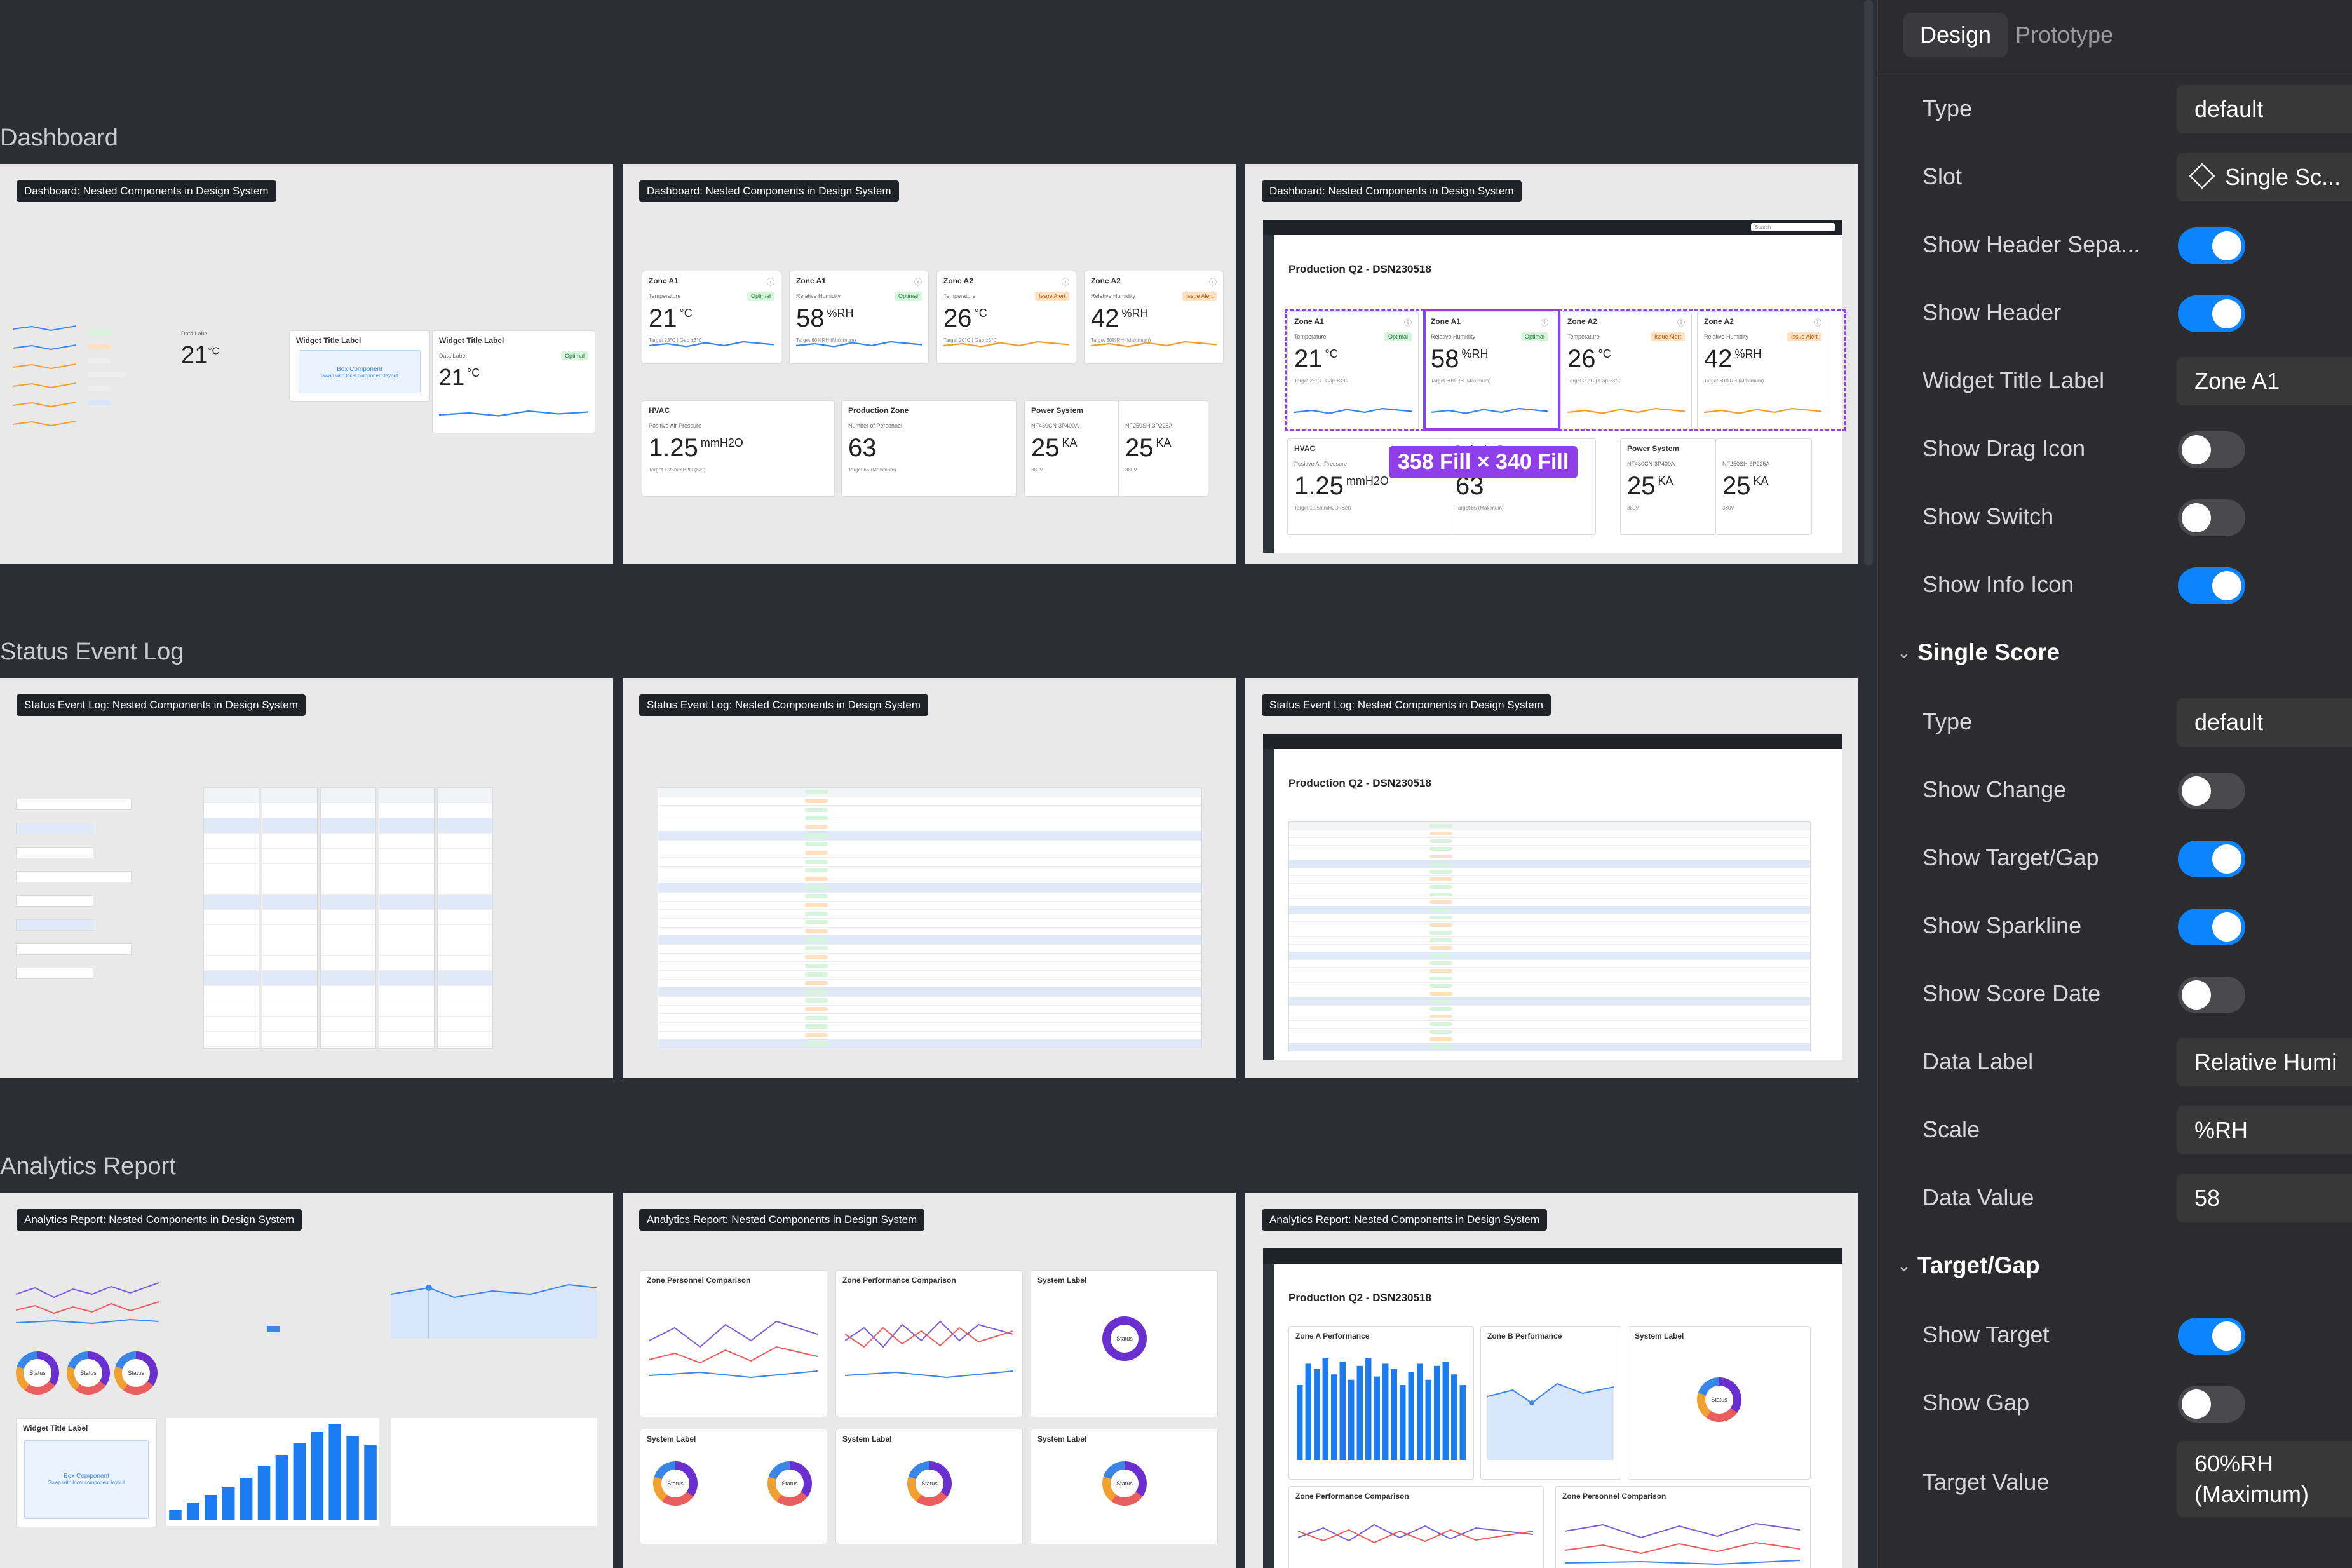 This screenshot has height=1568, width=2352. Describe the element at coordinates (2211, 927) in the screenshot. I see `show-sparkline-toggle` at that location.